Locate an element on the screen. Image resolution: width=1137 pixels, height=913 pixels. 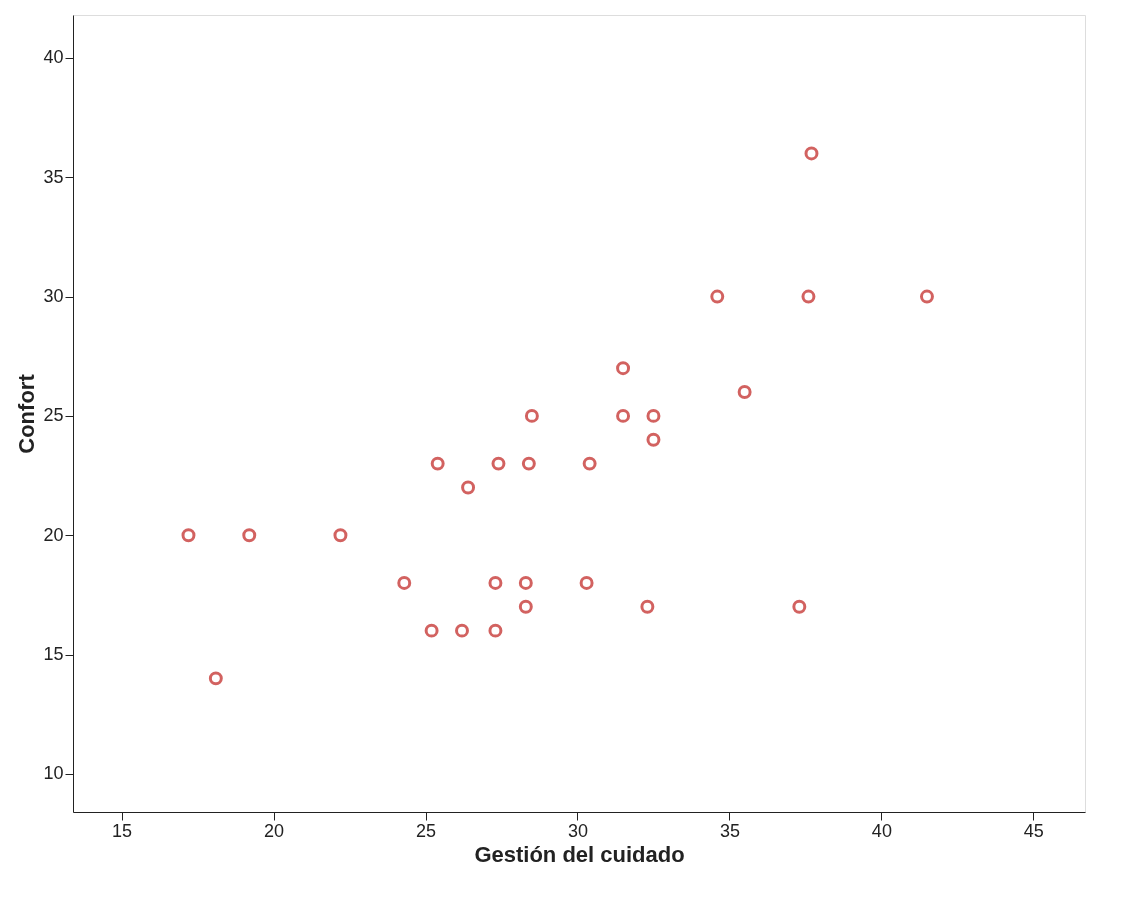
x-tick-label: 40 is located at coordinates (881, 830).